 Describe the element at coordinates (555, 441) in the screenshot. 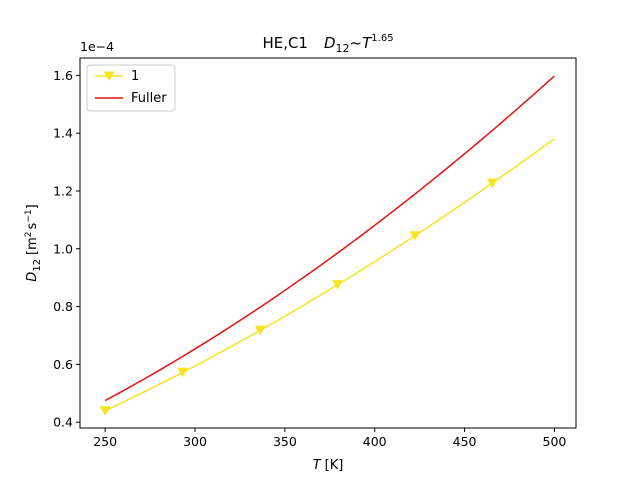

I see `x-tick-label: 500` at that location.